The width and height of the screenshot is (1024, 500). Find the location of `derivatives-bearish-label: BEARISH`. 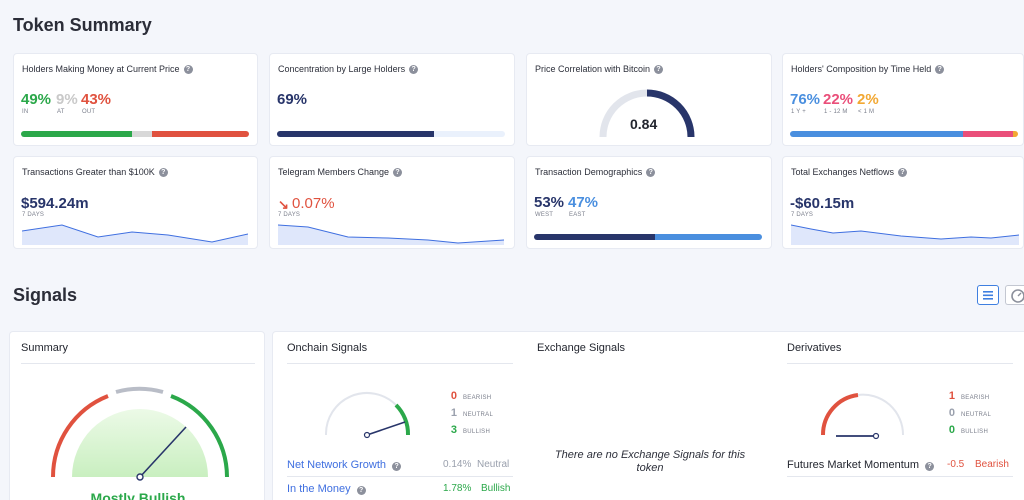

derivatives-bearish-label: BEARISH is located at coordinates (975, 398).